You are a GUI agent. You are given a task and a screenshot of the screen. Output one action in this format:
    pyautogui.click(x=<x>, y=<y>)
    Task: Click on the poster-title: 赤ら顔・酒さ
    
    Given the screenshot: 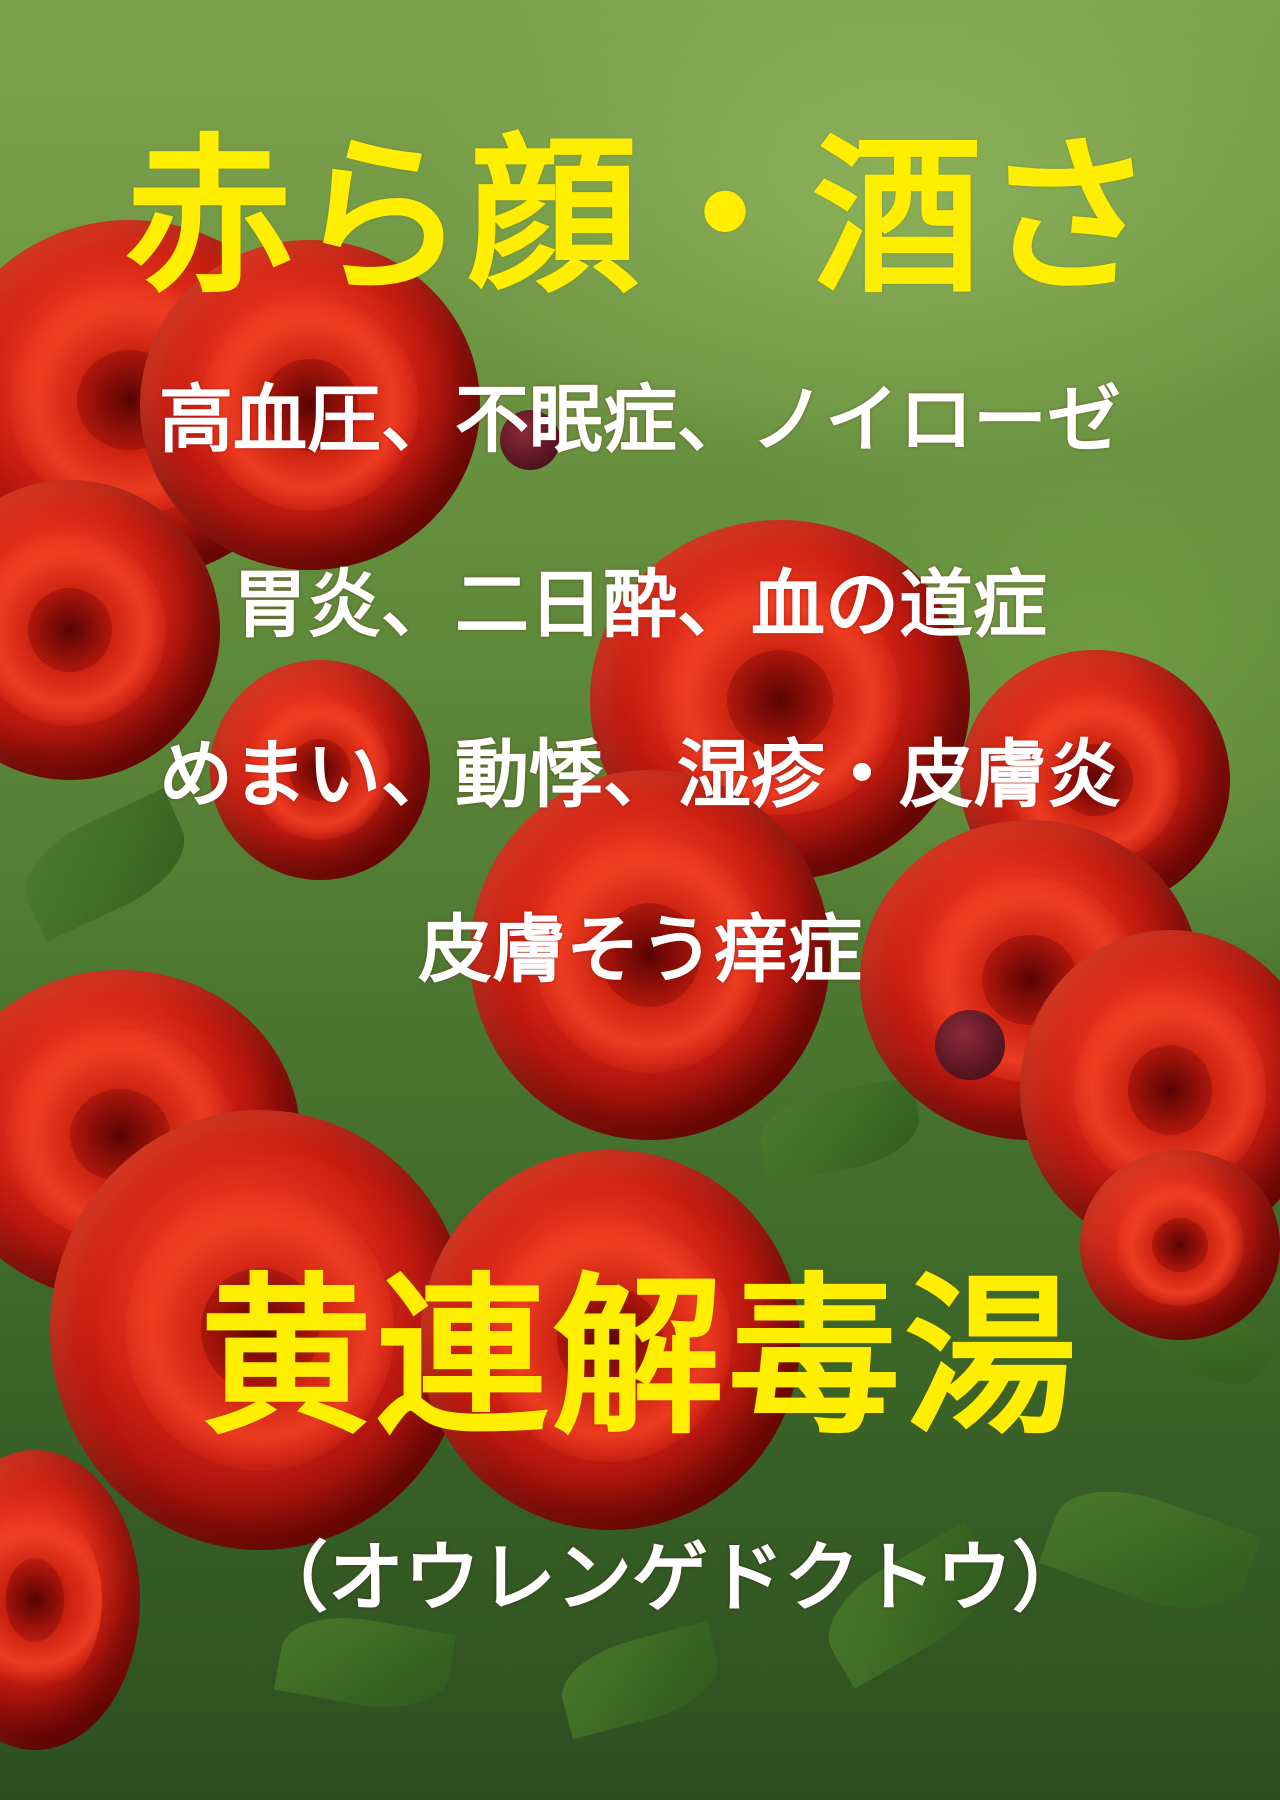 What is the action you would take?
    pyautogui.click(x=639, y=218)
    